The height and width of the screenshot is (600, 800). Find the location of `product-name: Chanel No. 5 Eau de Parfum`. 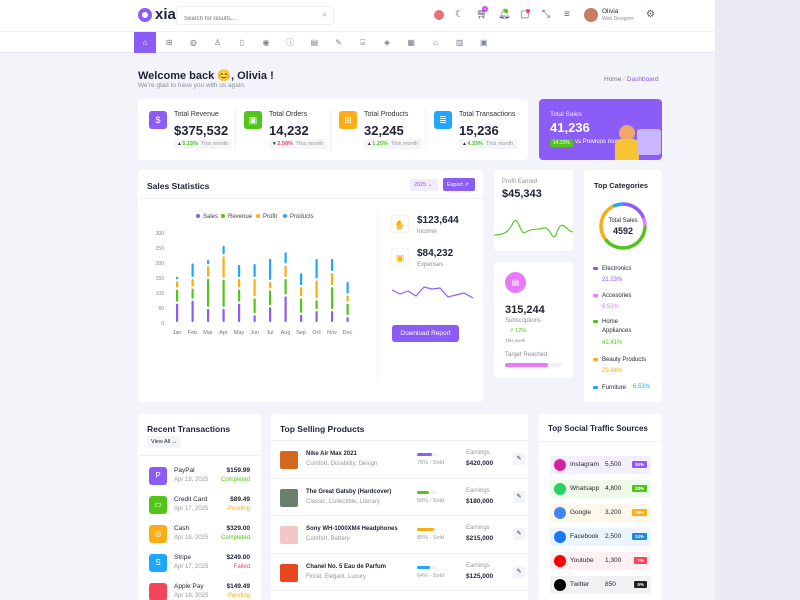

product-name: Chanel No. 5 Eau de Parfum is located at coordinates (346, 566).